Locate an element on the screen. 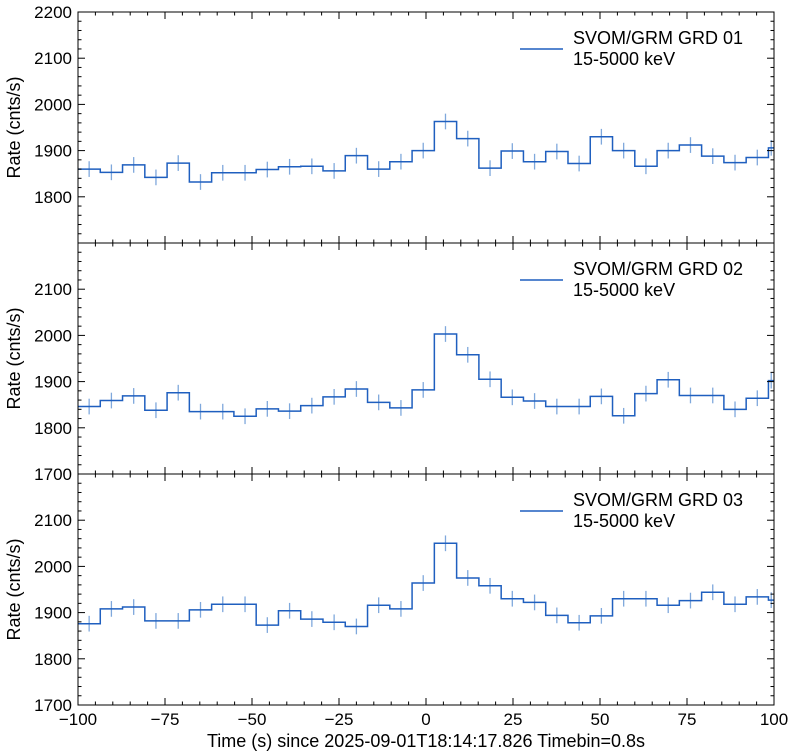 This screenshot has height=756, width=797. y-tick-label: 2200 is located at coordinates (53, 12).